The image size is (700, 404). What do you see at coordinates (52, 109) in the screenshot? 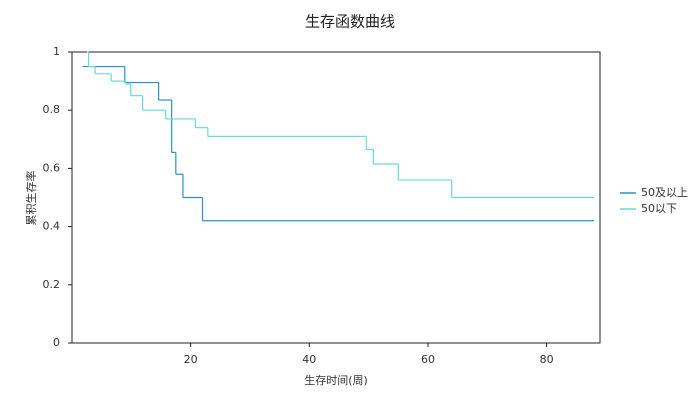
I see `y-tick-label: 0.8` at bounding box center [52, 109].